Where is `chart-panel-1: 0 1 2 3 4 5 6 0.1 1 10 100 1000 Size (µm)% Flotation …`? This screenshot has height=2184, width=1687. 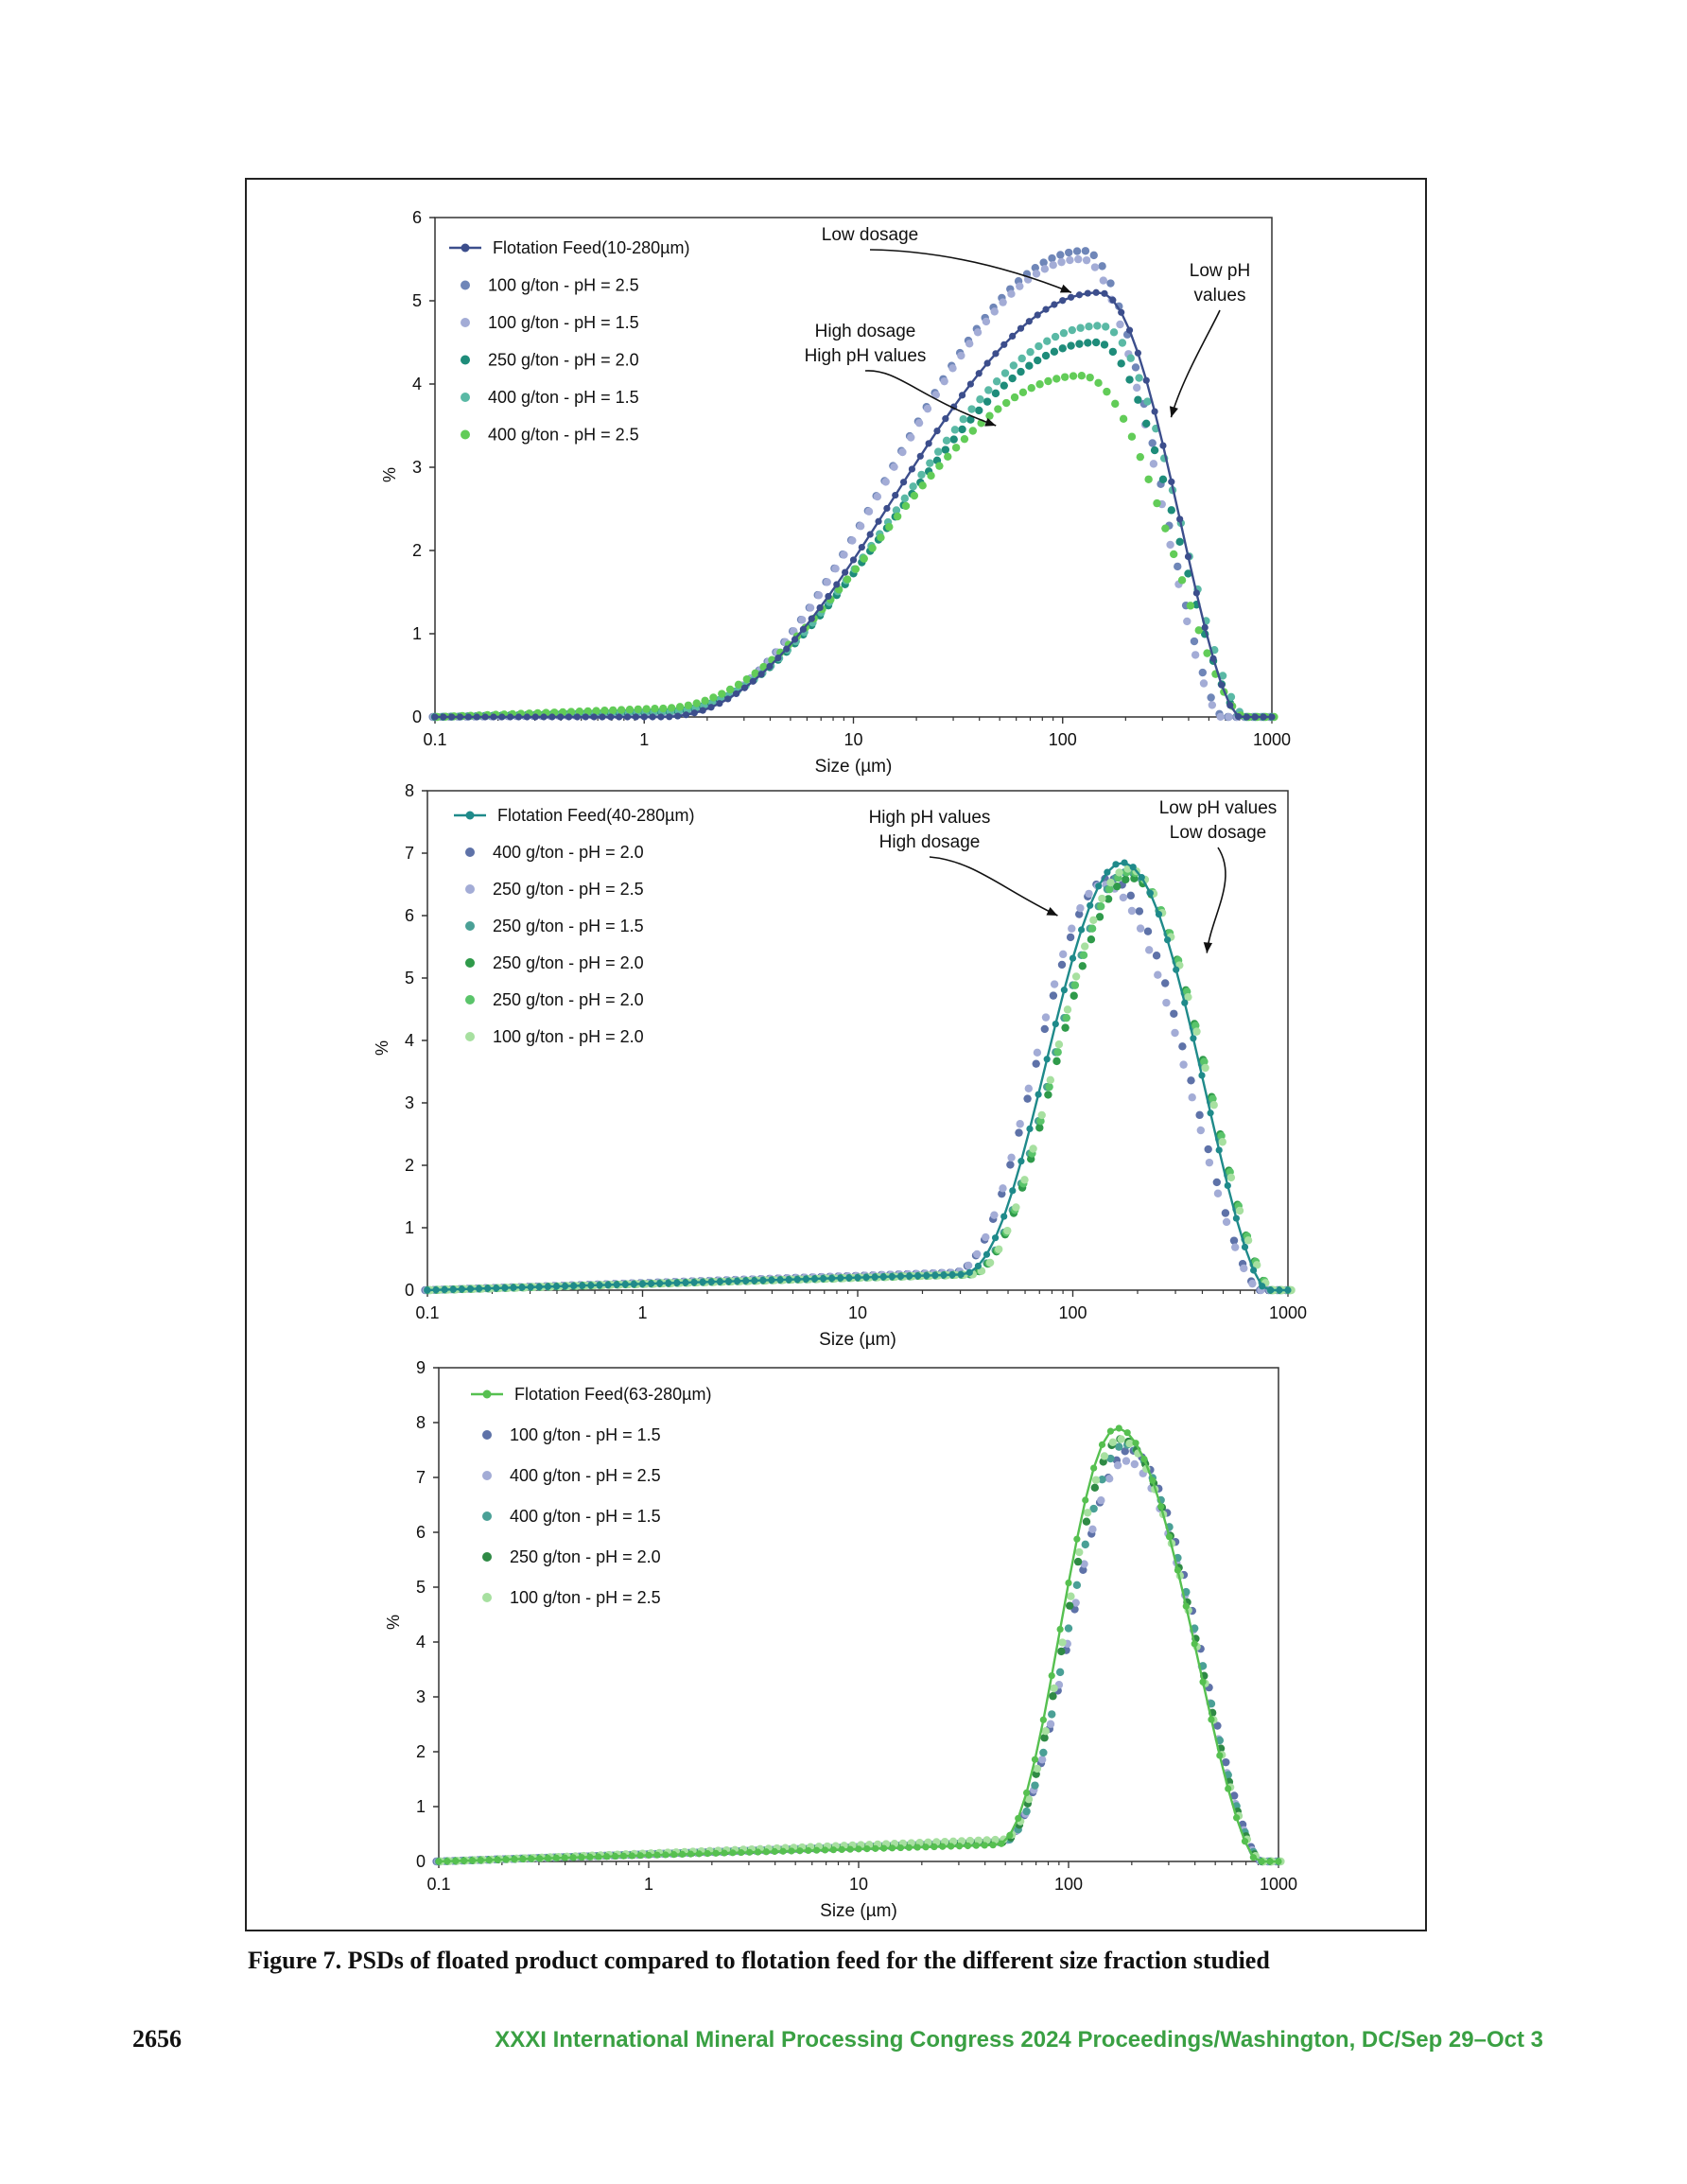
chart-panel-1: 0 1 2 3 4 5 6 0.1 1 10 100 1000 Size (µm)% Flotation … is located at coordinates (836, 492).